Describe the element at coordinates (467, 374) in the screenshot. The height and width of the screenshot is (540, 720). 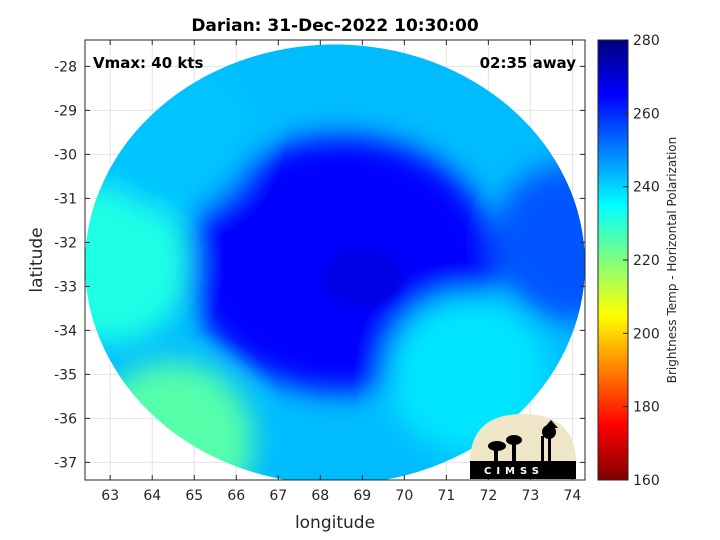
I see `field-region-southeast-band` at that location.